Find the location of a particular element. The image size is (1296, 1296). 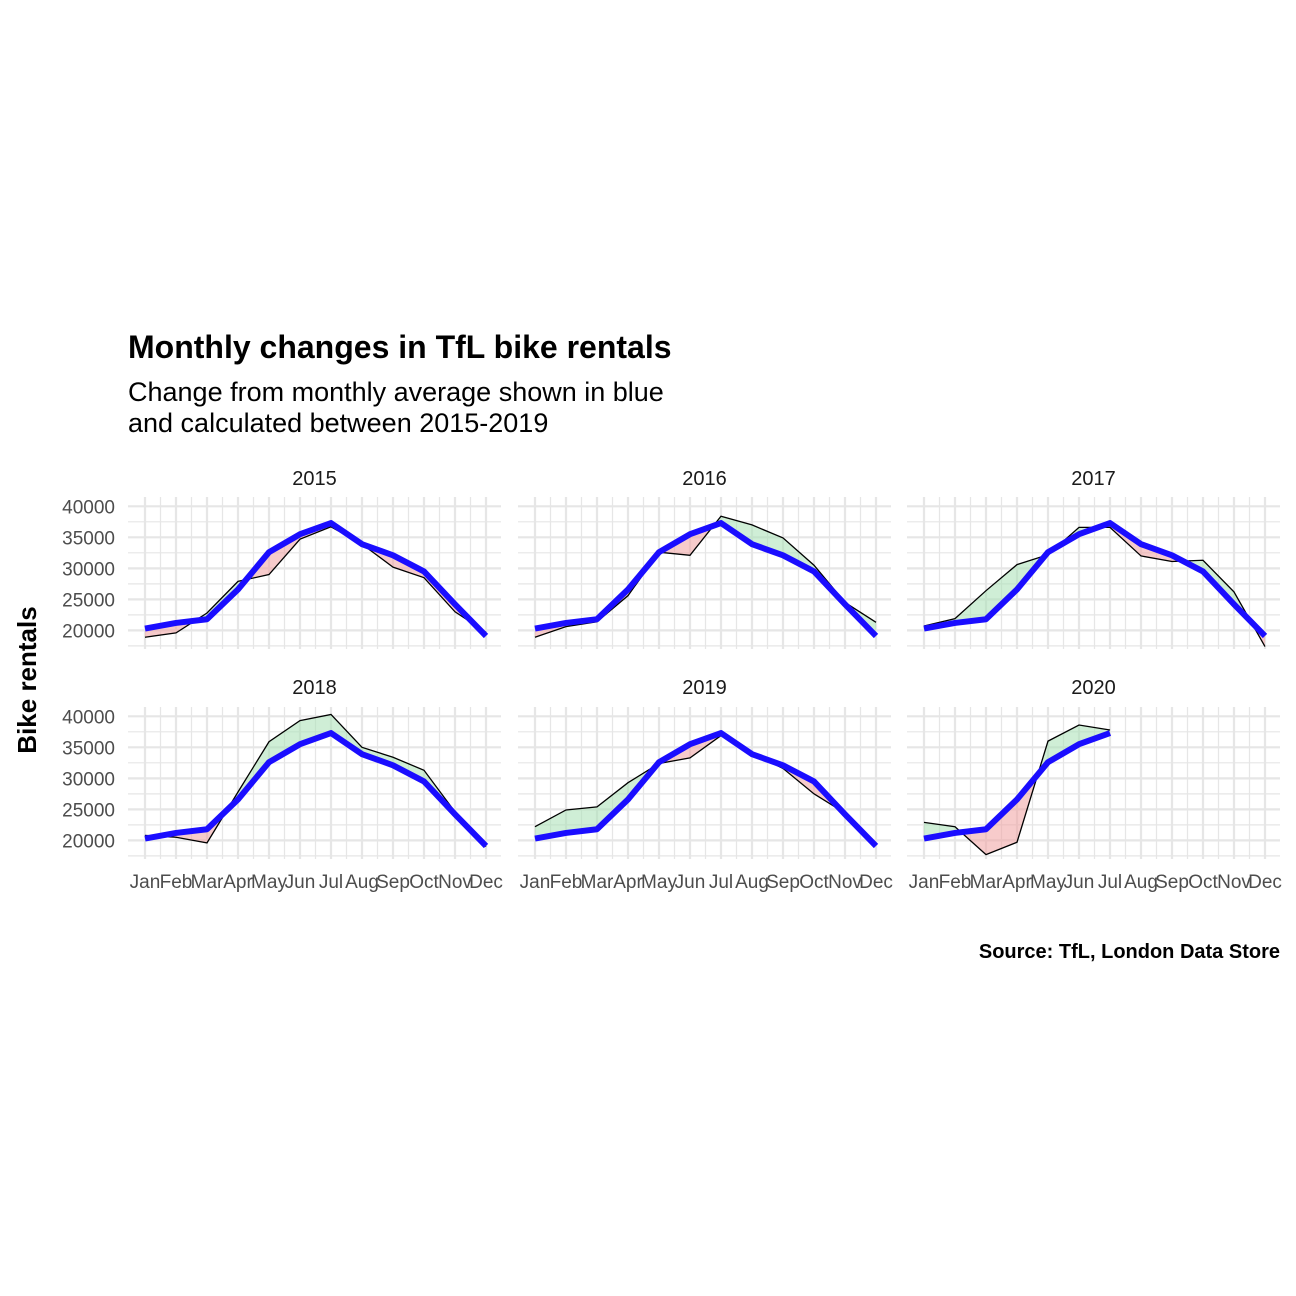

panel-2017: 2017 is located at coordinates (1093, 558).